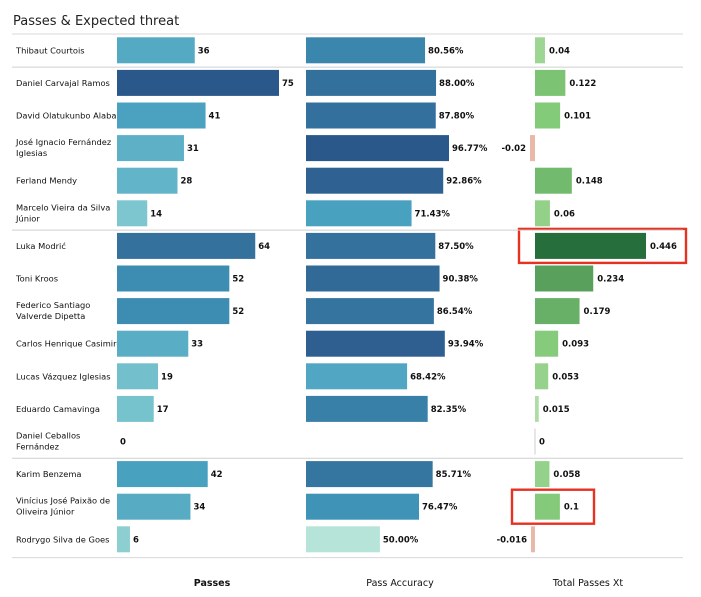 The image size is (701, 597). I want to click on xt-label: 0.093, so click(575, 345).